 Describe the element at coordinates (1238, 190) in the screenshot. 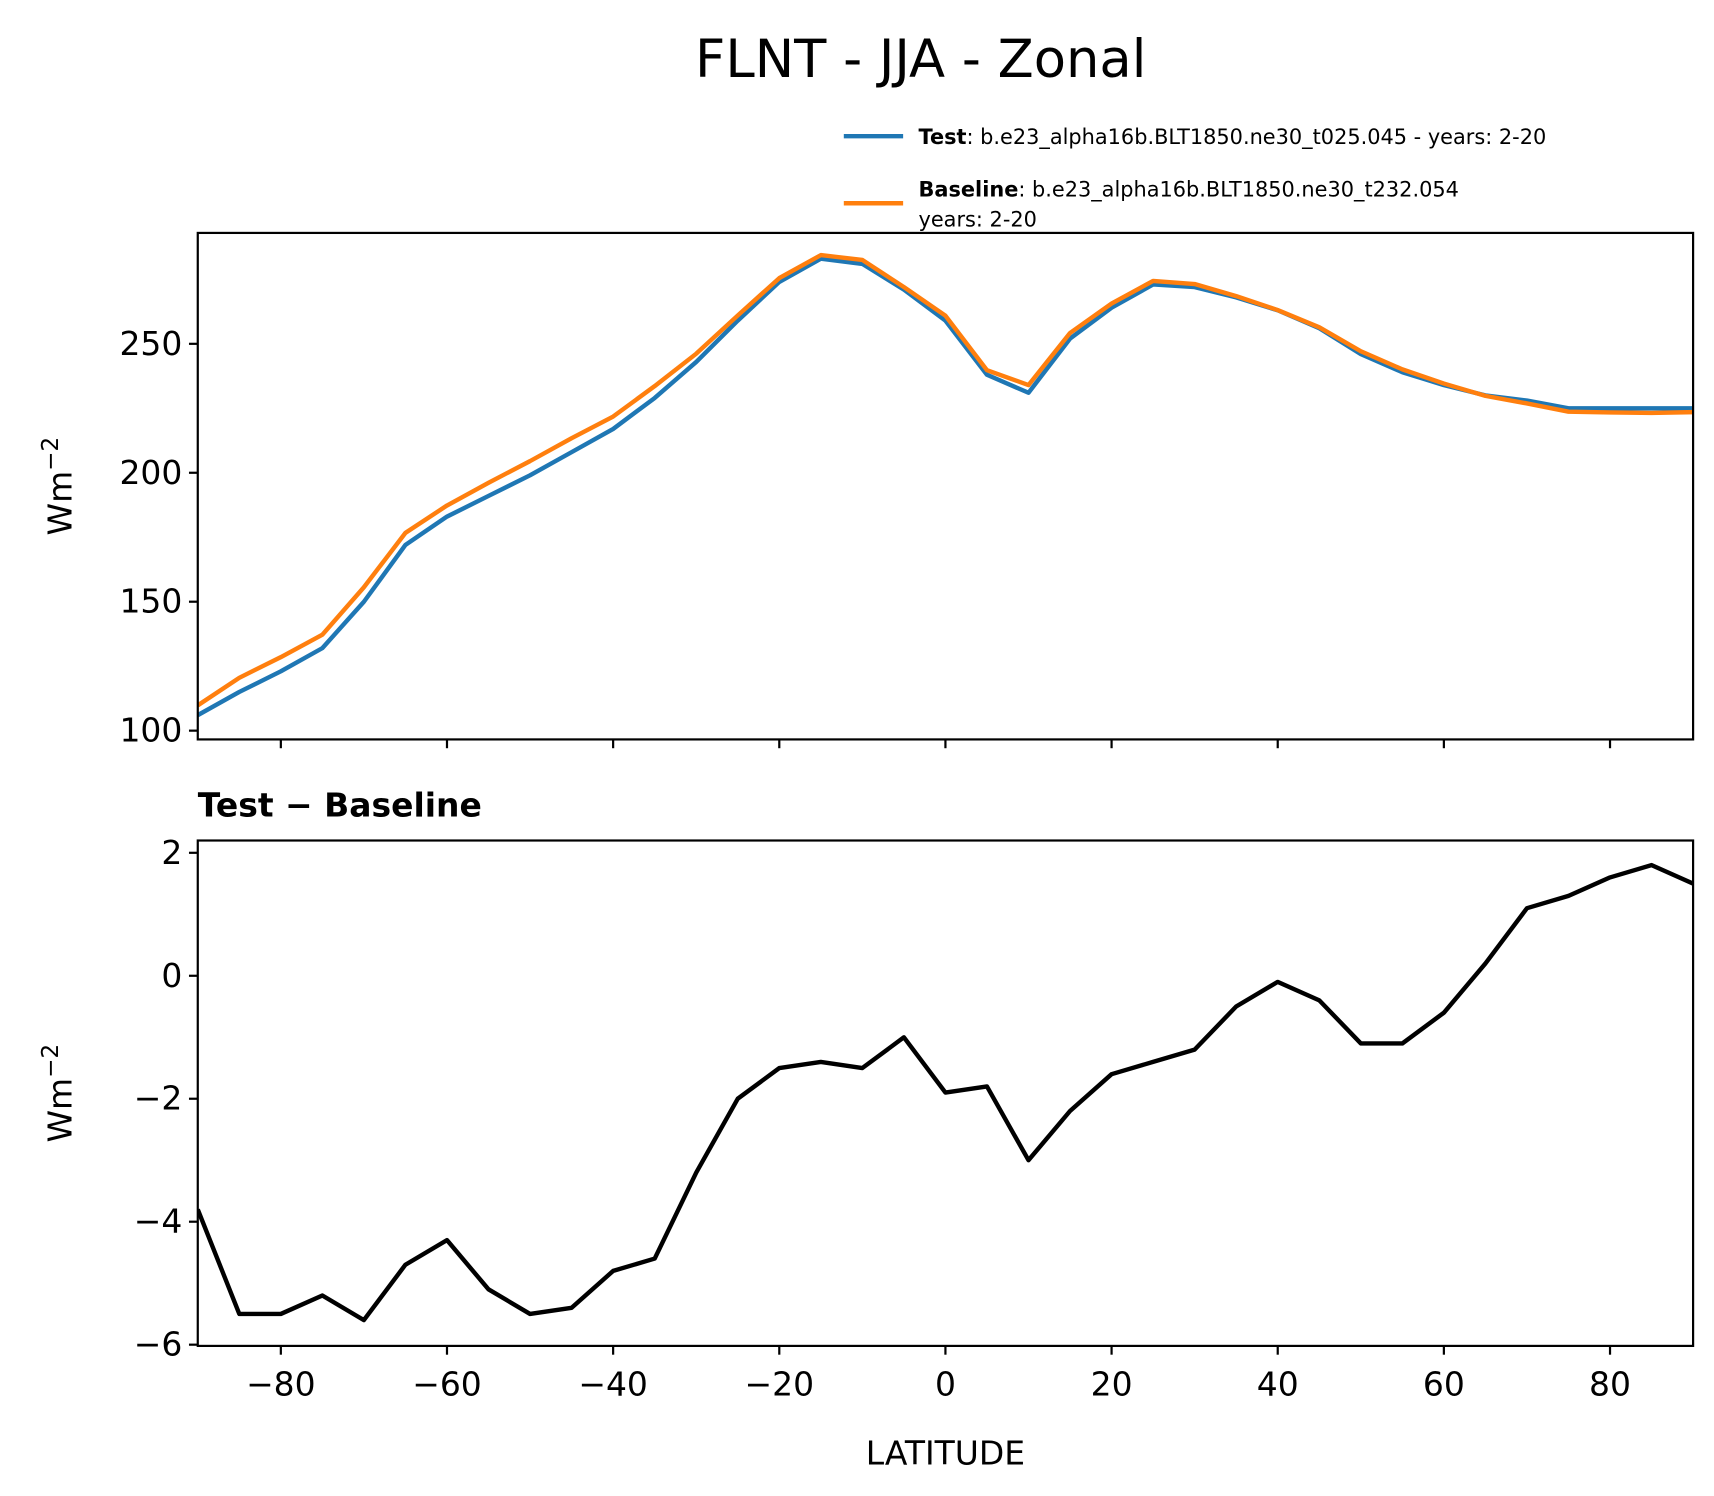

I see `legend-description: : b.e23_alpha16b.BLT1850.ne30_t232.054` at that location.